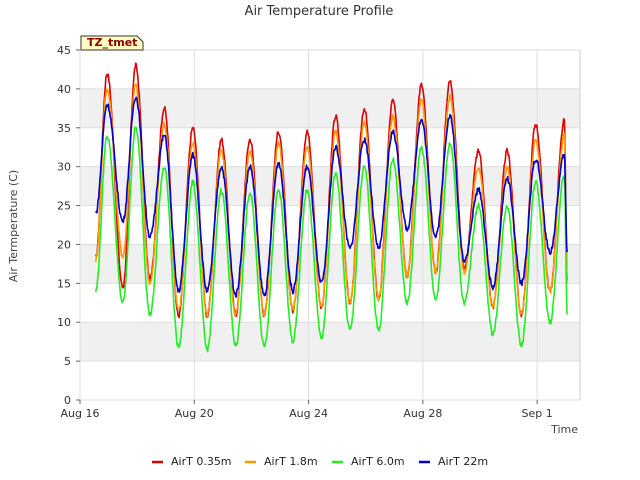 The image size is (640, 480). Describe the element at coordinates (319, 11) in the screenshot. I see `chart-title: Air Temperature Profile` at that location.